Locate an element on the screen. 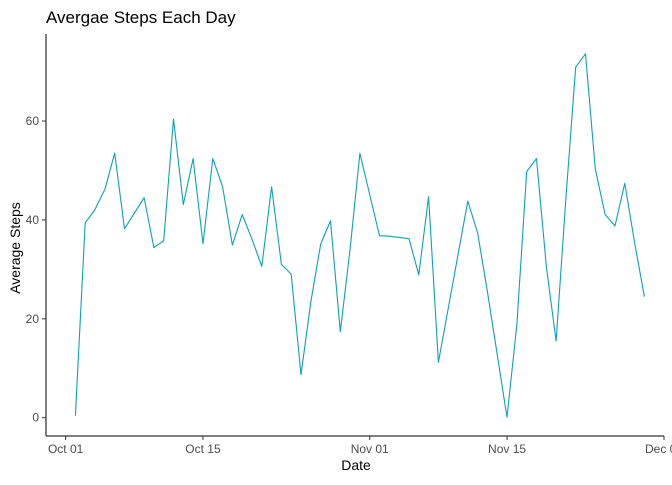 The height and width of the screenshot is (485, 672). y-tick-label: 0 is located at coordinates (35, 418).